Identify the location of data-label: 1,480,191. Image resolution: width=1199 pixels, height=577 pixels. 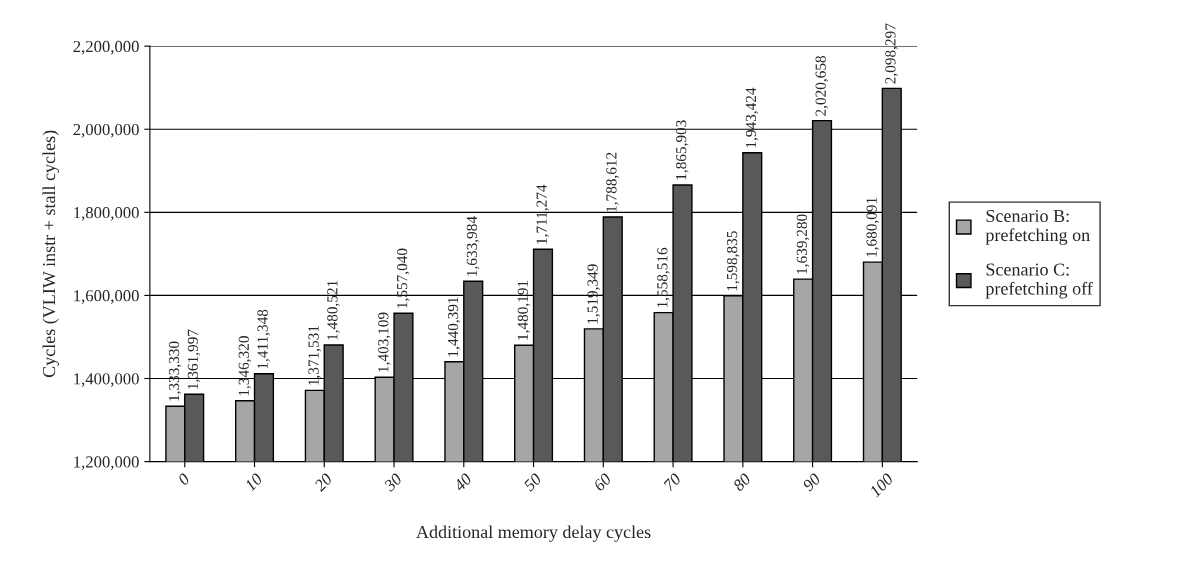
(524, 310).